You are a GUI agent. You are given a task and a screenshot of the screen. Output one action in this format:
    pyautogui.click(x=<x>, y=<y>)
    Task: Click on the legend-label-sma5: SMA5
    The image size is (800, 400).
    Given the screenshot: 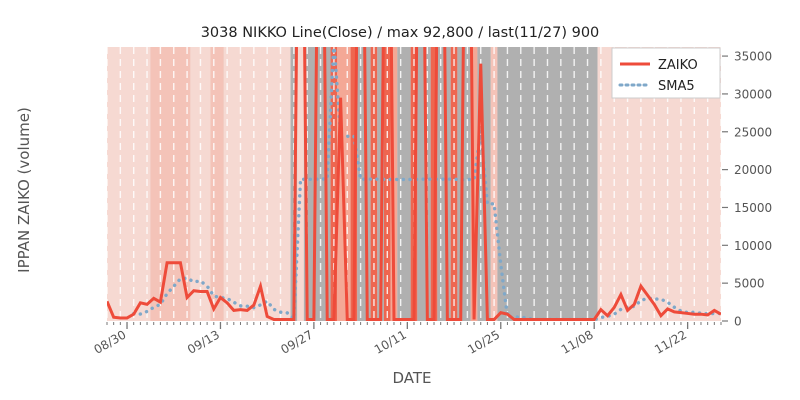 What is the action you would take?
    pyautogui.click(x=676, y=86)
    